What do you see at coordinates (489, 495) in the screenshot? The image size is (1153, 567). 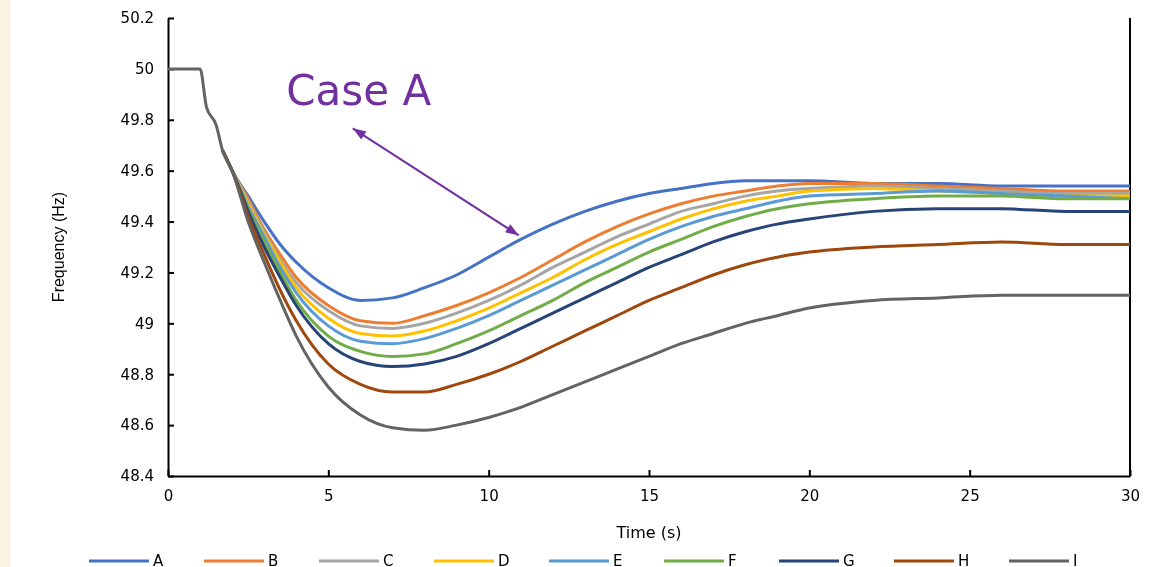 I see `x-tick-label: 10` at bounding box center [489, 495].